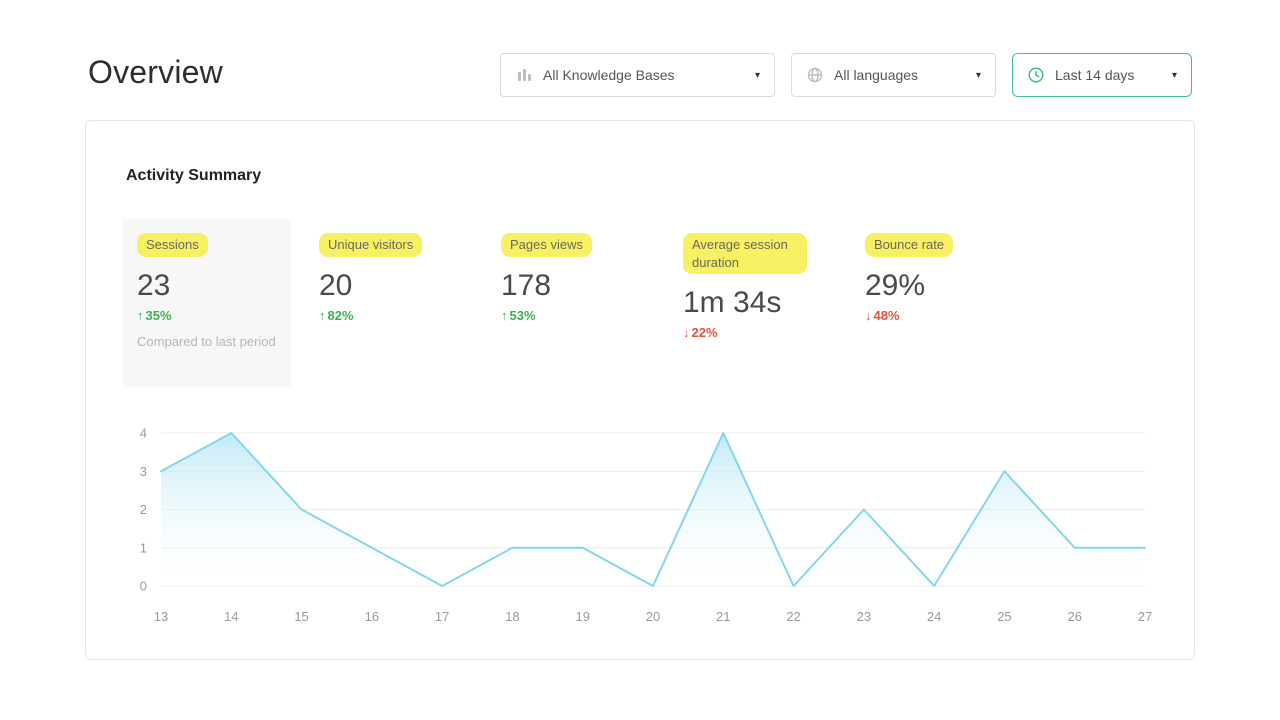  I want to click on svg-text: 25, so click(1004, 616).